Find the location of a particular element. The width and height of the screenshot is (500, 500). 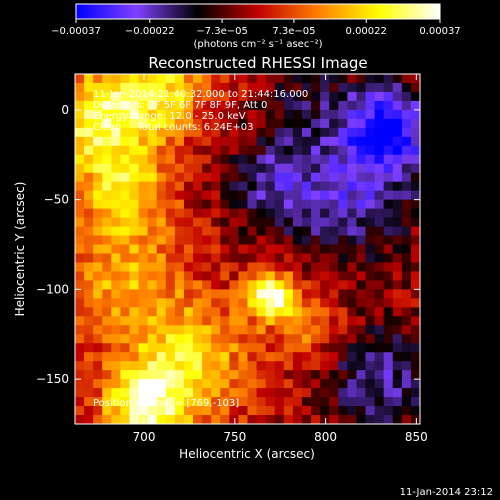

x-tick-label: 800 is located at coordinates (325, 437).